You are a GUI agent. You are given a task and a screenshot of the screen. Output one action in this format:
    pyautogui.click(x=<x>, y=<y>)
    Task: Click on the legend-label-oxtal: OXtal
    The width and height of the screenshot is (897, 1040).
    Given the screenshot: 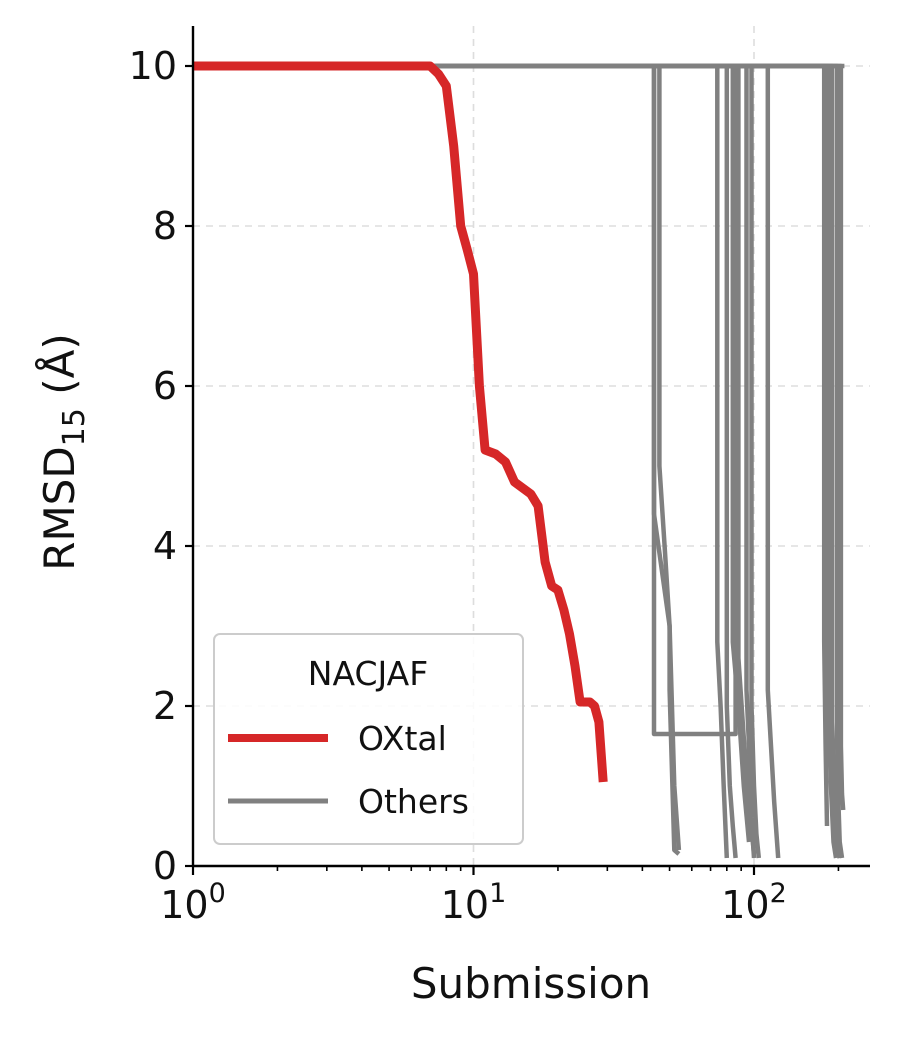 What is the action you would take?
    pyautogui.click(x=402, y=738)
    